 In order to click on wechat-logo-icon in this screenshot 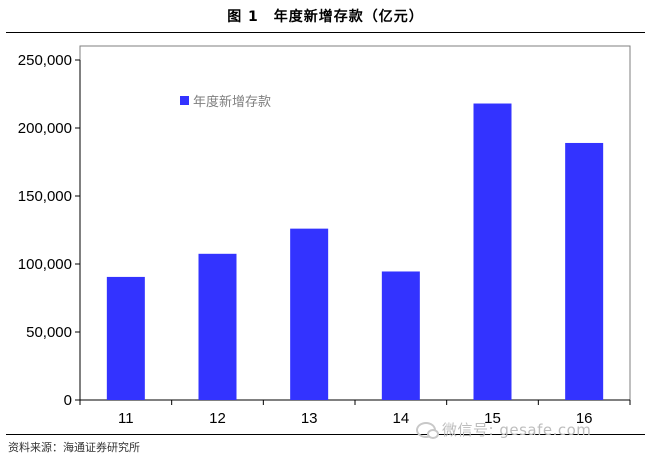, I will do `click(427, 430)`.